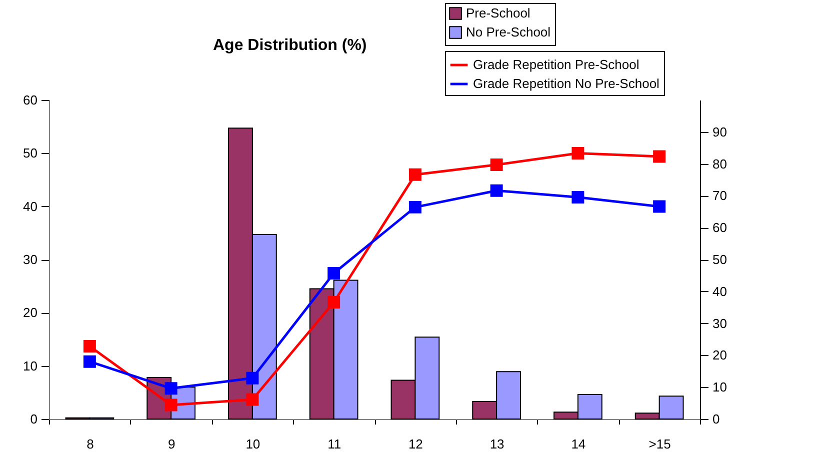  Describe the element at coordinates (289, 45) in the screenshot. I see `chart-title: Age Distribution (%)` at that location.